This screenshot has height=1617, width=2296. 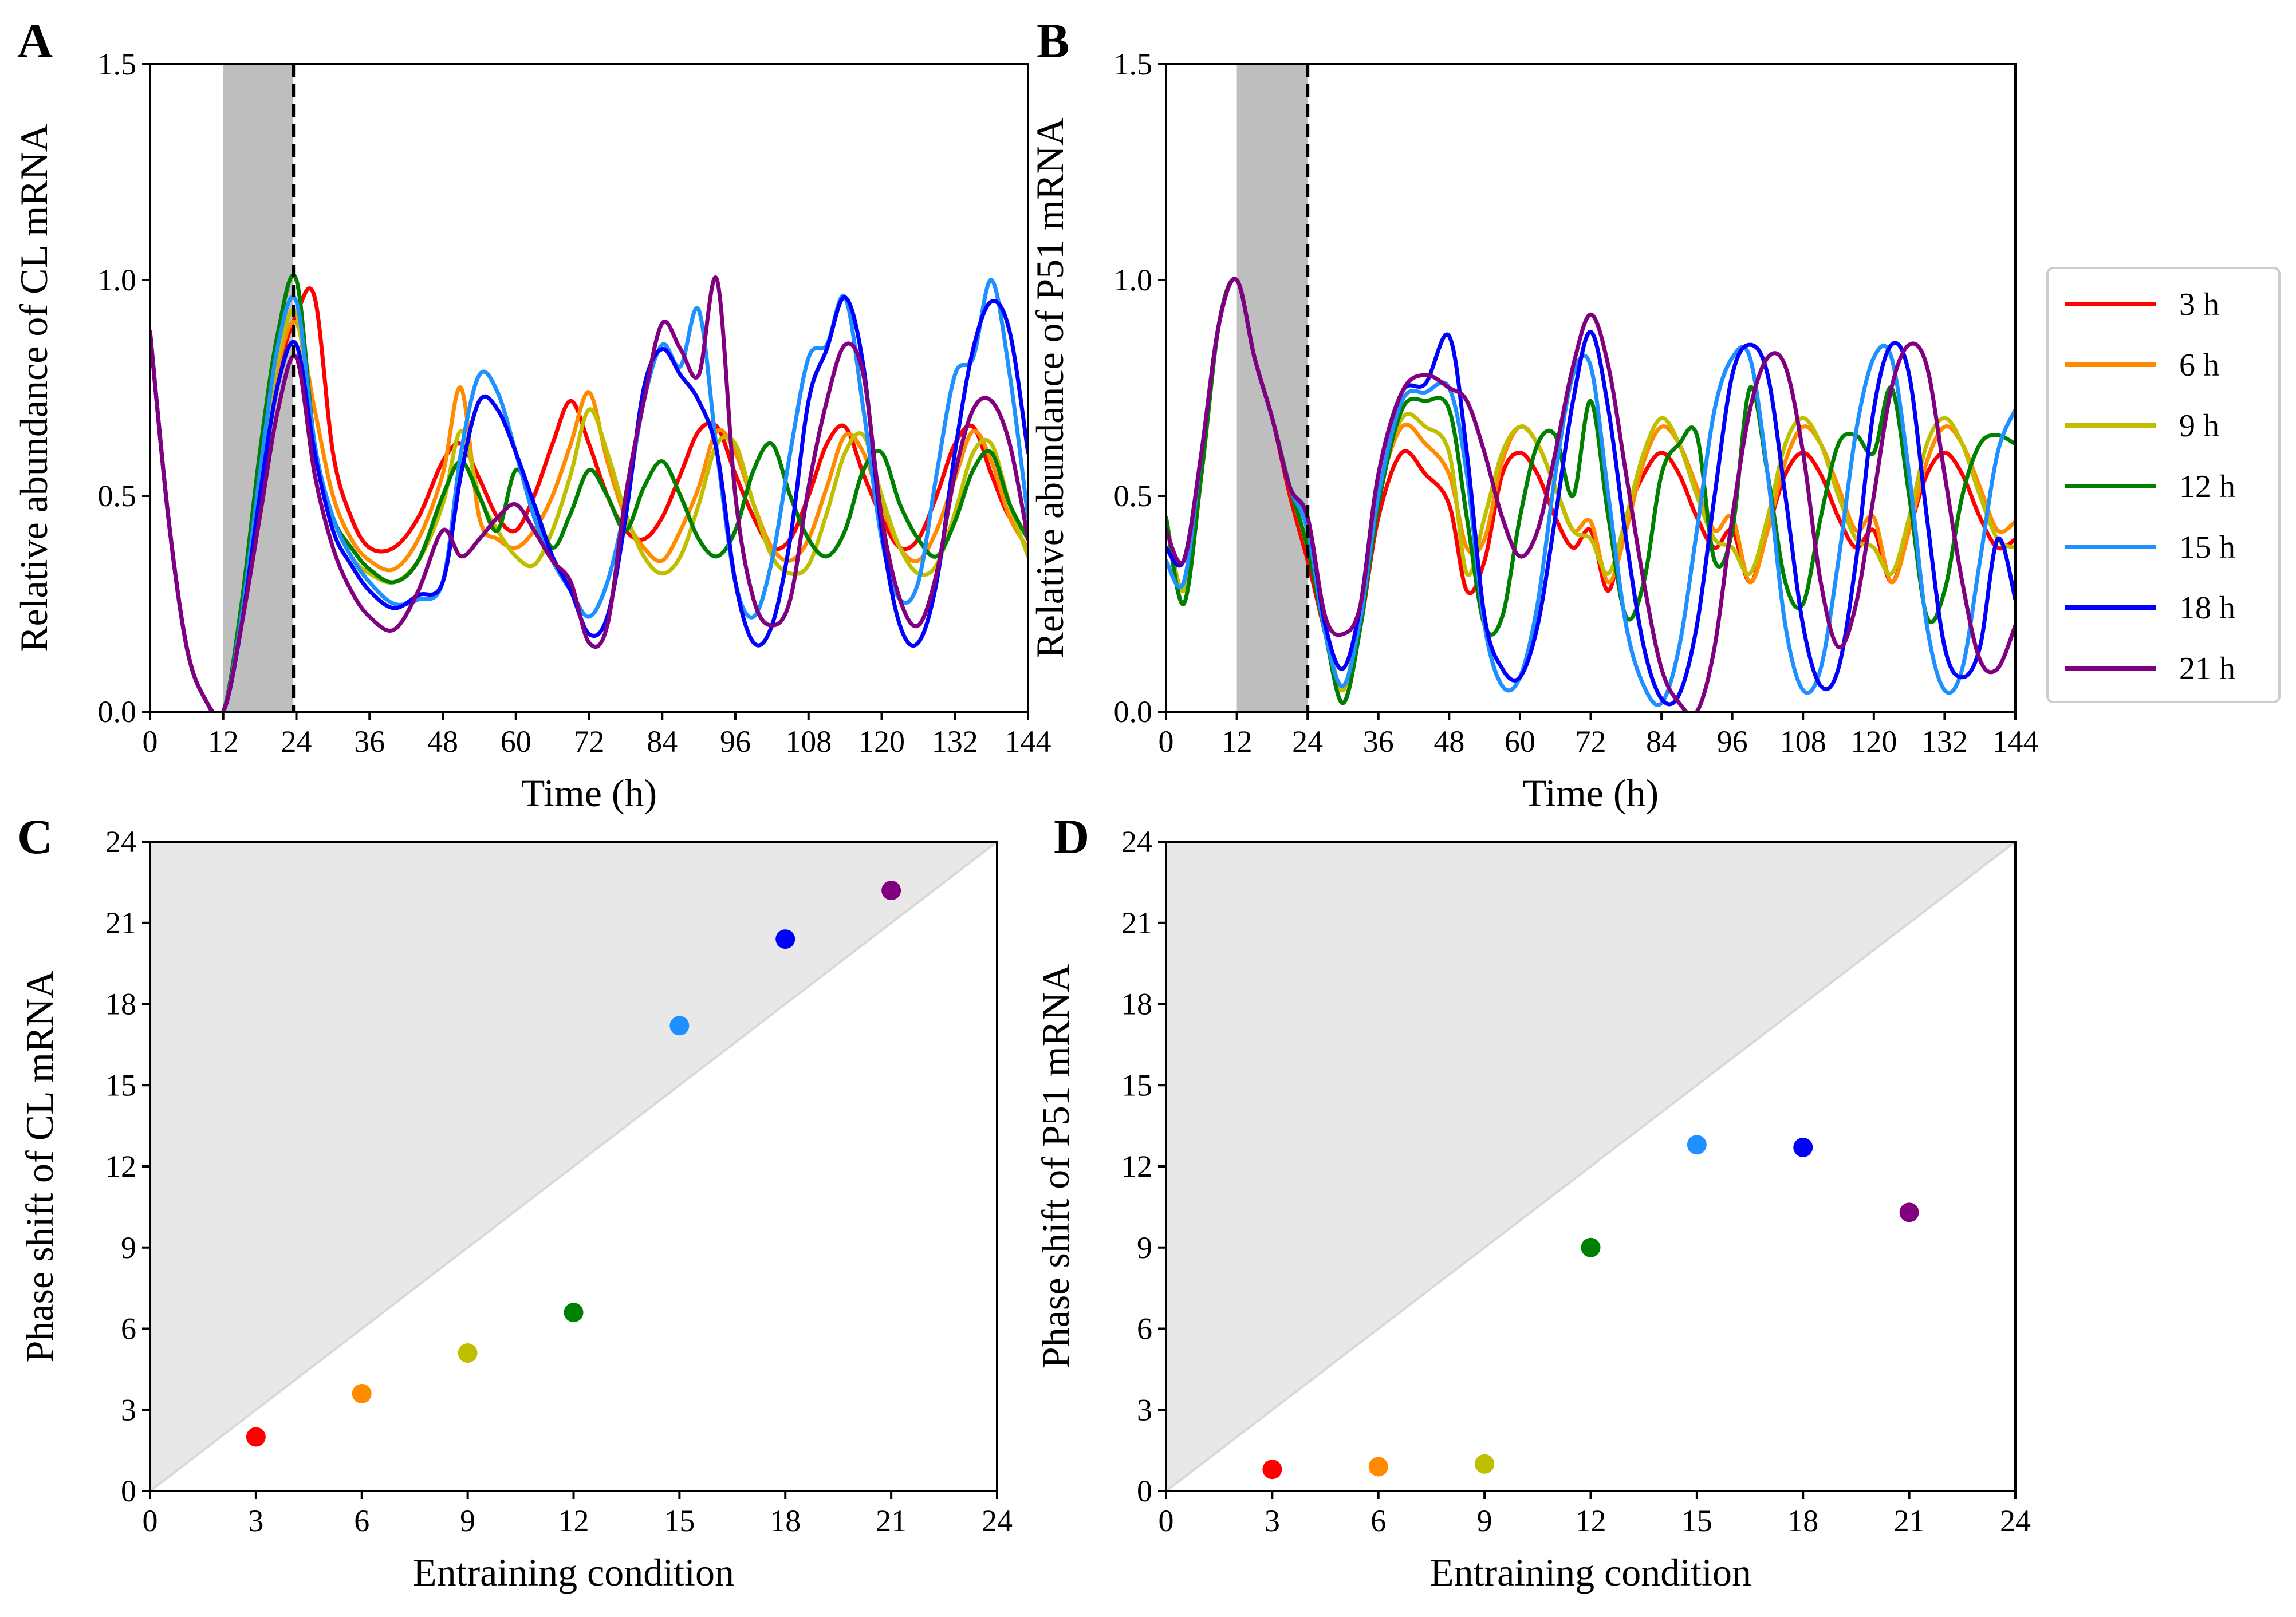 What do you see at coordinates (1696, 1521) in the screenshot?
I see `x-tick-label: 15` at bounding box center [1696, 1521].